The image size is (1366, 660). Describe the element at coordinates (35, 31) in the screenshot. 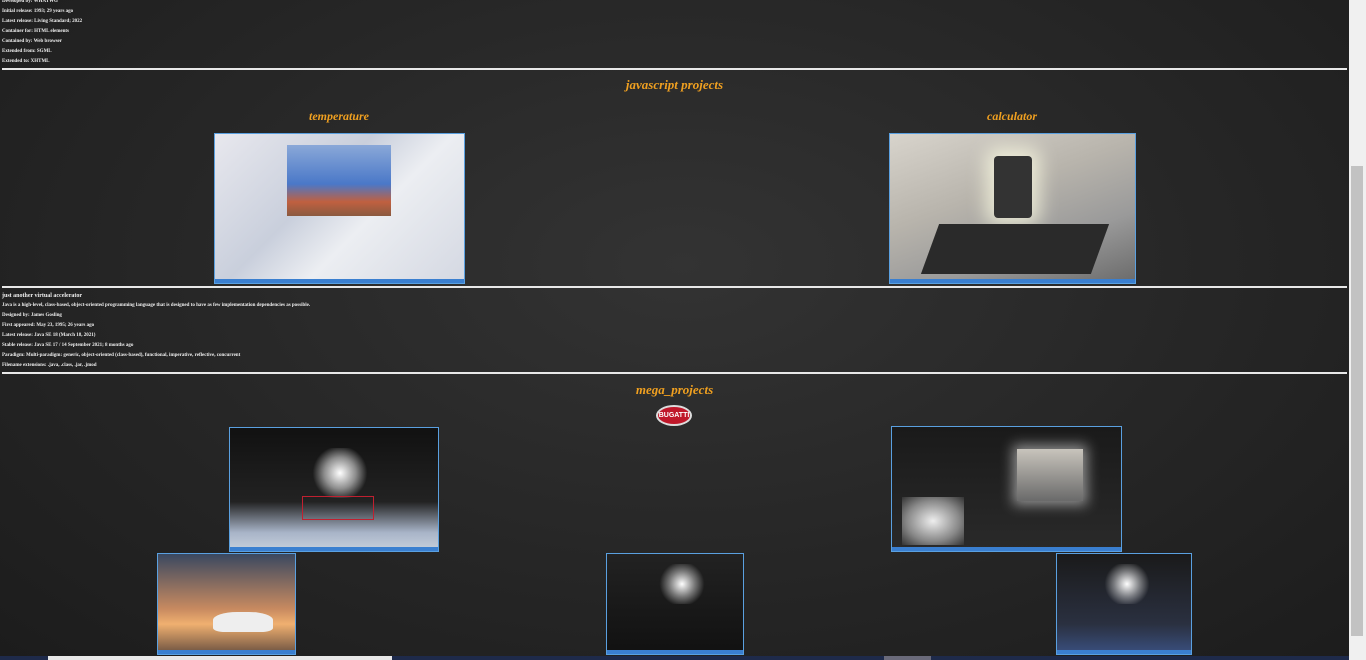

I see `info-line: Container for: HTML elements` at that location.